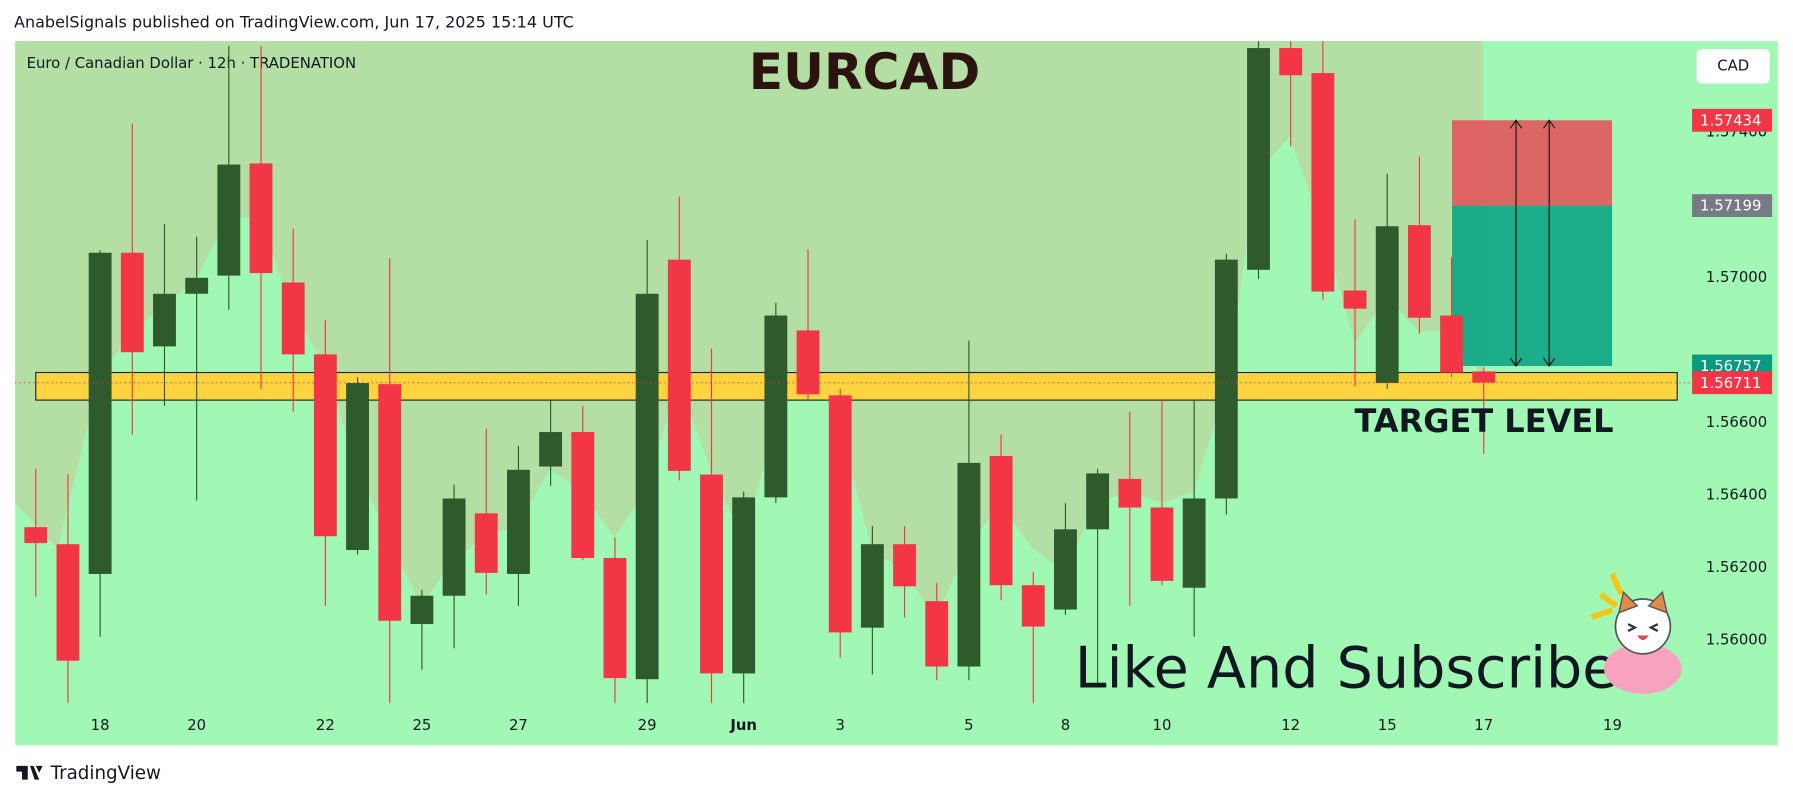  Describe the element at coordinates (105, 773) in the screenshot. I see `footer-text: TradingView` at that location.